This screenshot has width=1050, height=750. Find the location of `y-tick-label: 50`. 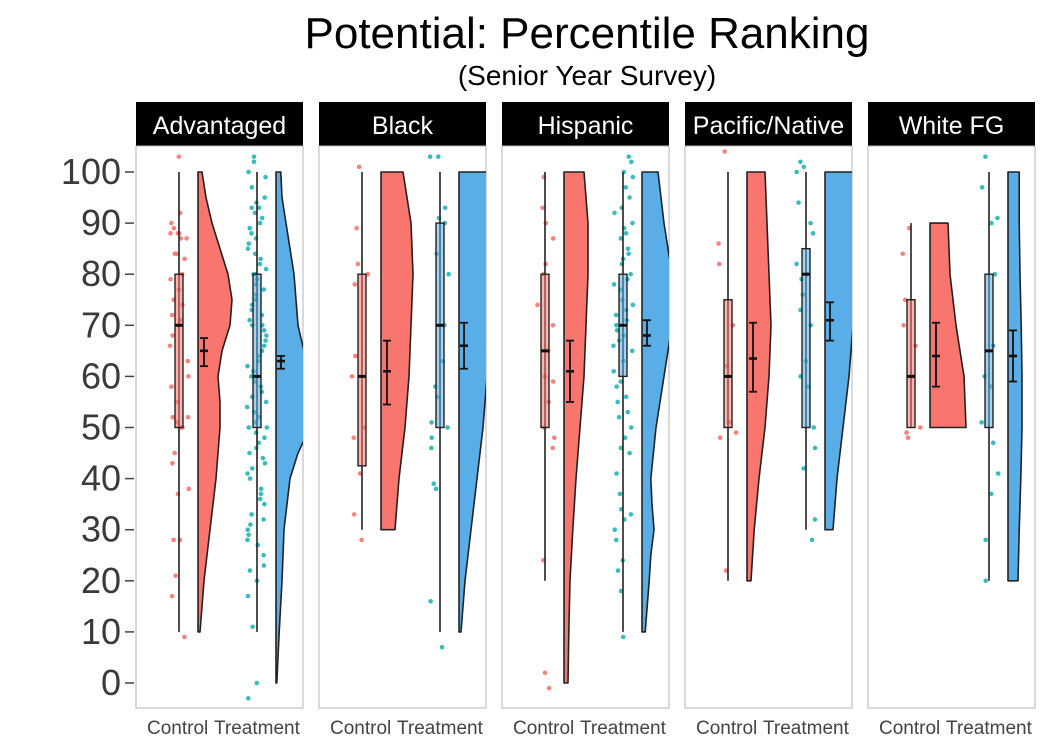

y-tick-label: 50 is located at coordinates (101, 427).